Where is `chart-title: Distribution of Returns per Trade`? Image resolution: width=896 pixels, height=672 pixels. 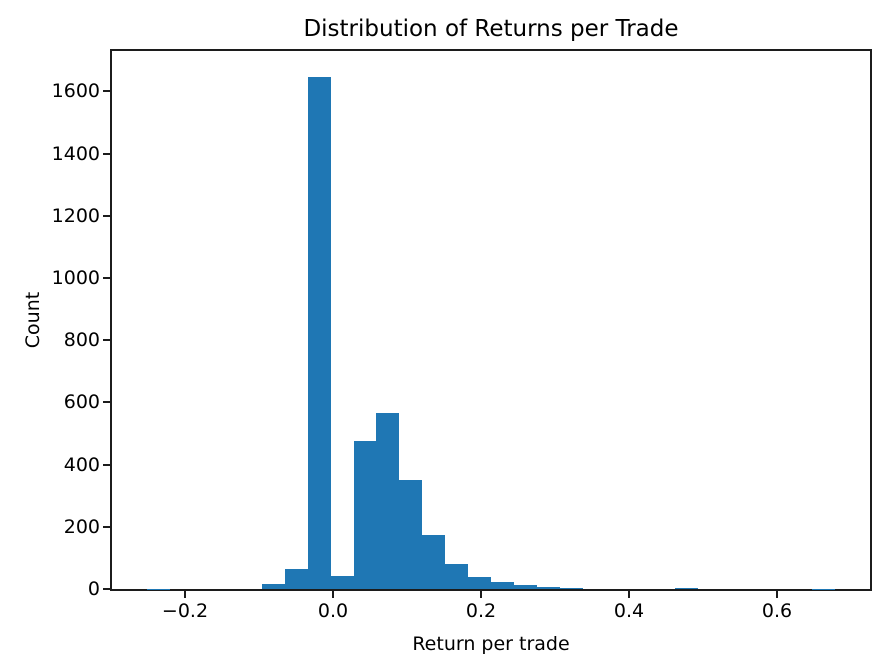
chart-title: Distribution of Returns per Trade is located at coordinates (491, 29).